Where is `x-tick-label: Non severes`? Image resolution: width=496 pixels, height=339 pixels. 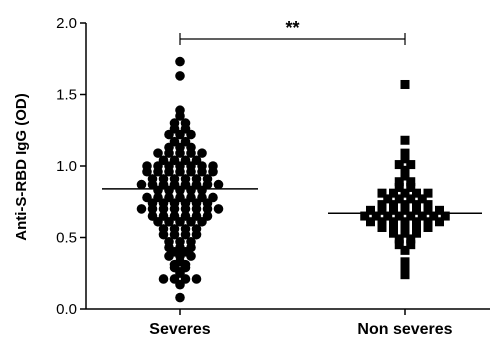
x-tick-label: Non severes is located at coordinates (404, 329).